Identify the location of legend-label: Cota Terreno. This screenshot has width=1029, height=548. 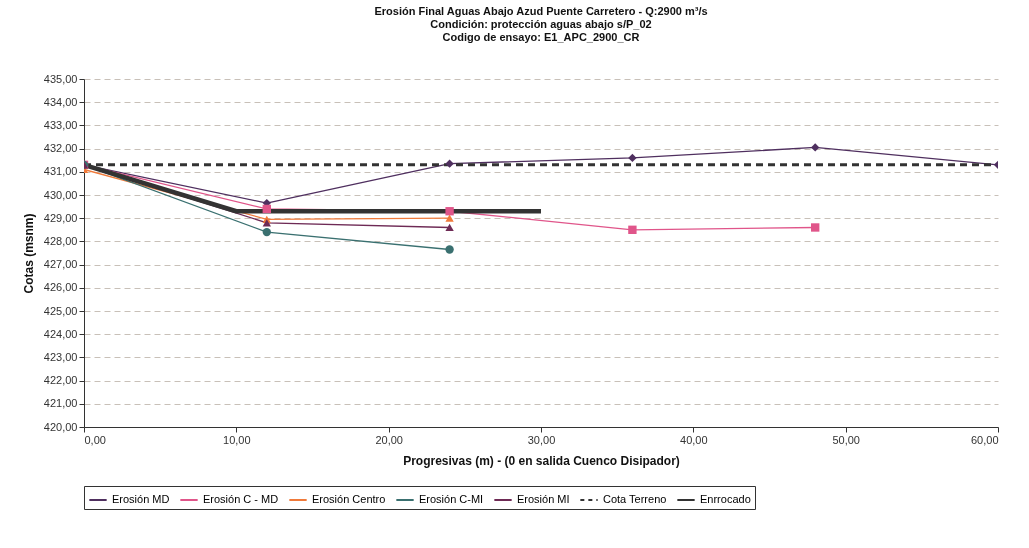
(635, 499).